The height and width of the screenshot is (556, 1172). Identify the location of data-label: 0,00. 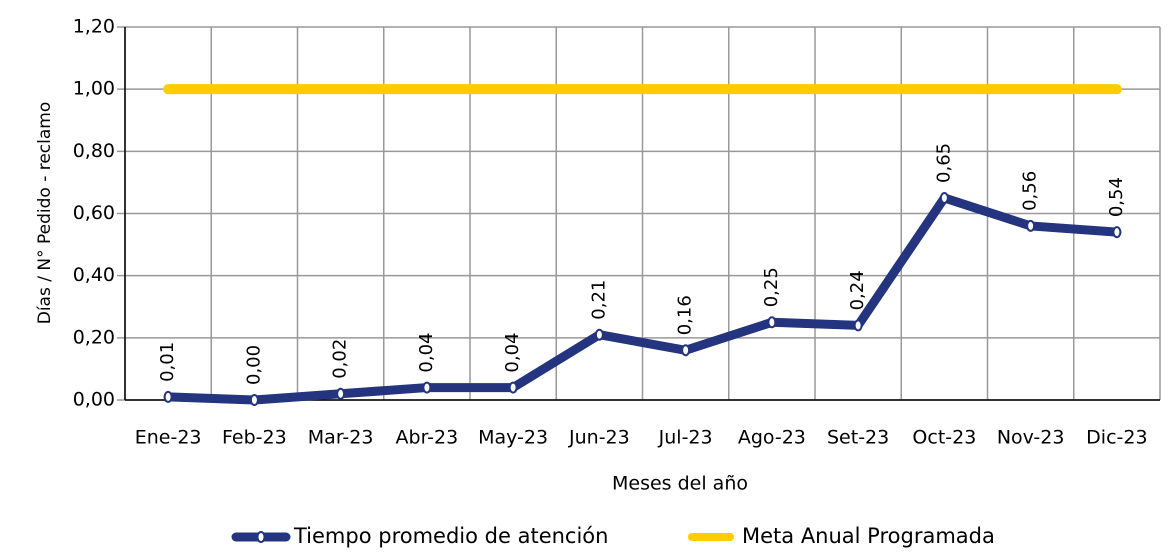
(253, 365).